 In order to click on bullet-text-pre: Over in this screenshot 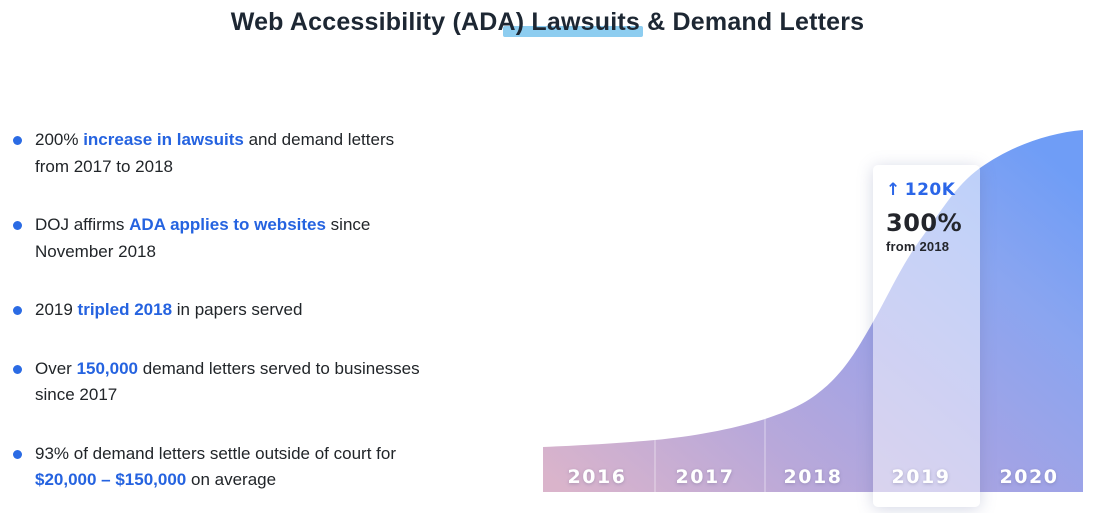, I will do `click(56, 368)`.